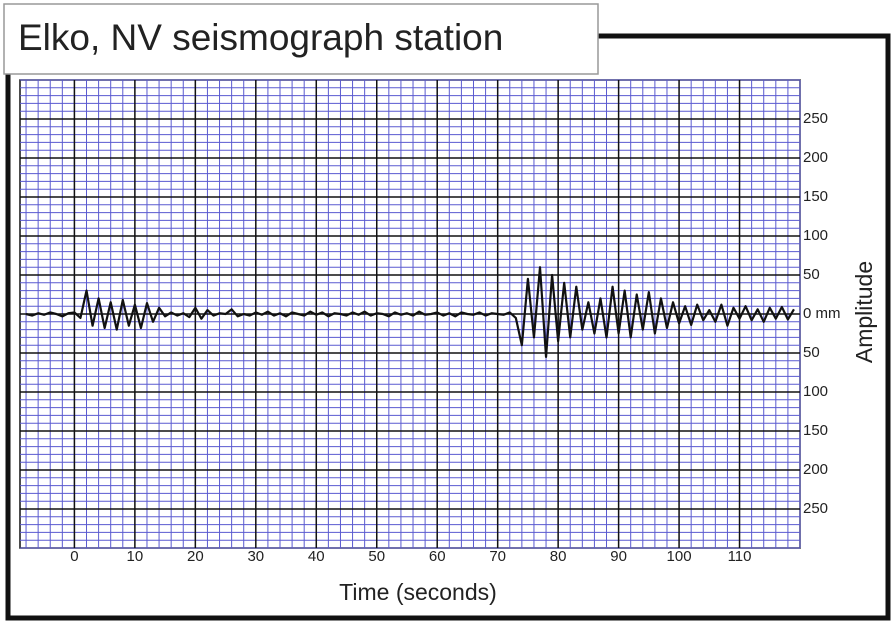  What do you see at coordinates (135, 556) in the screenshot?
I see `x-tick-label: 10` at bounding box center [135, 556].